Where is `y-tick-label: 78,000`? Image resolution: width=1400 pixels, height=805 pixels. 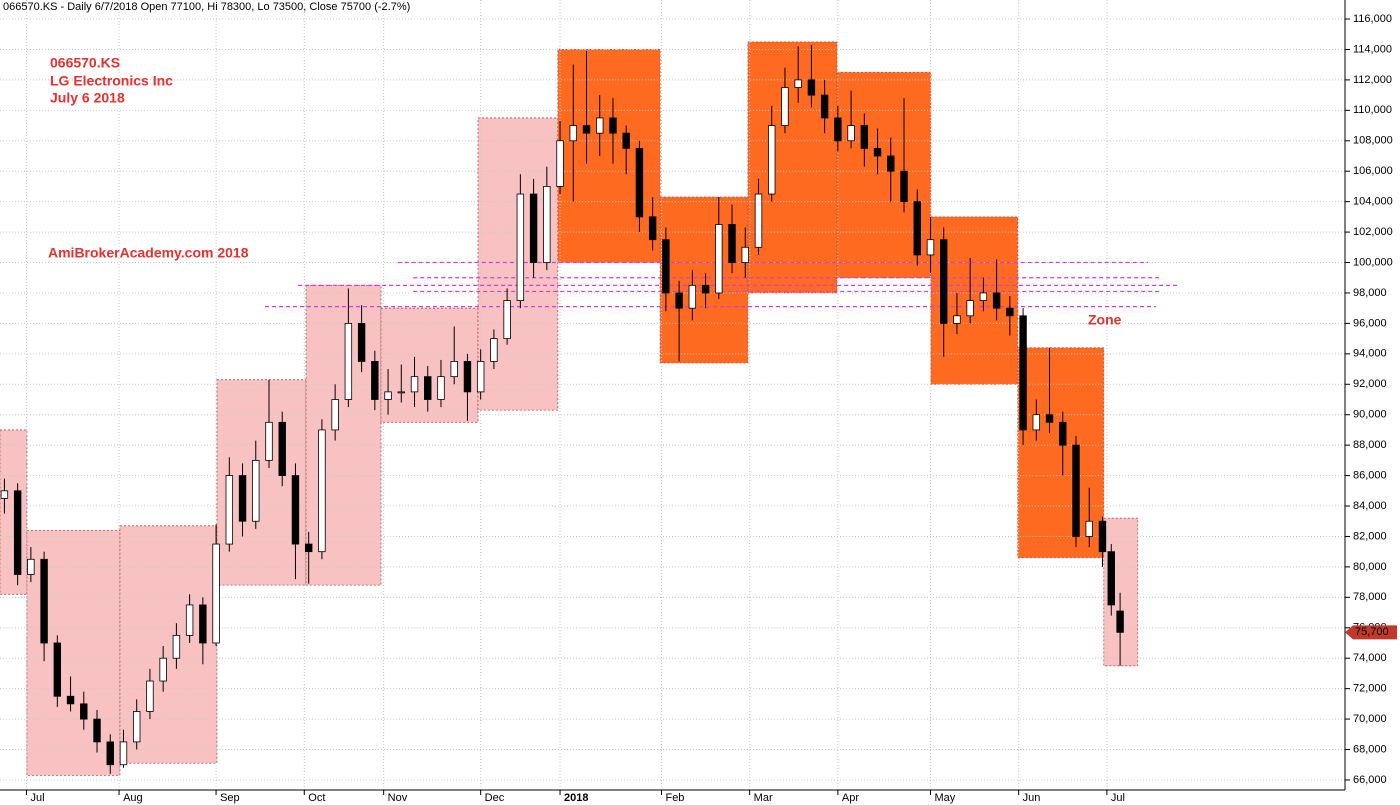
y-tick-label: 78,000 is located at coordinates (1370, 597).